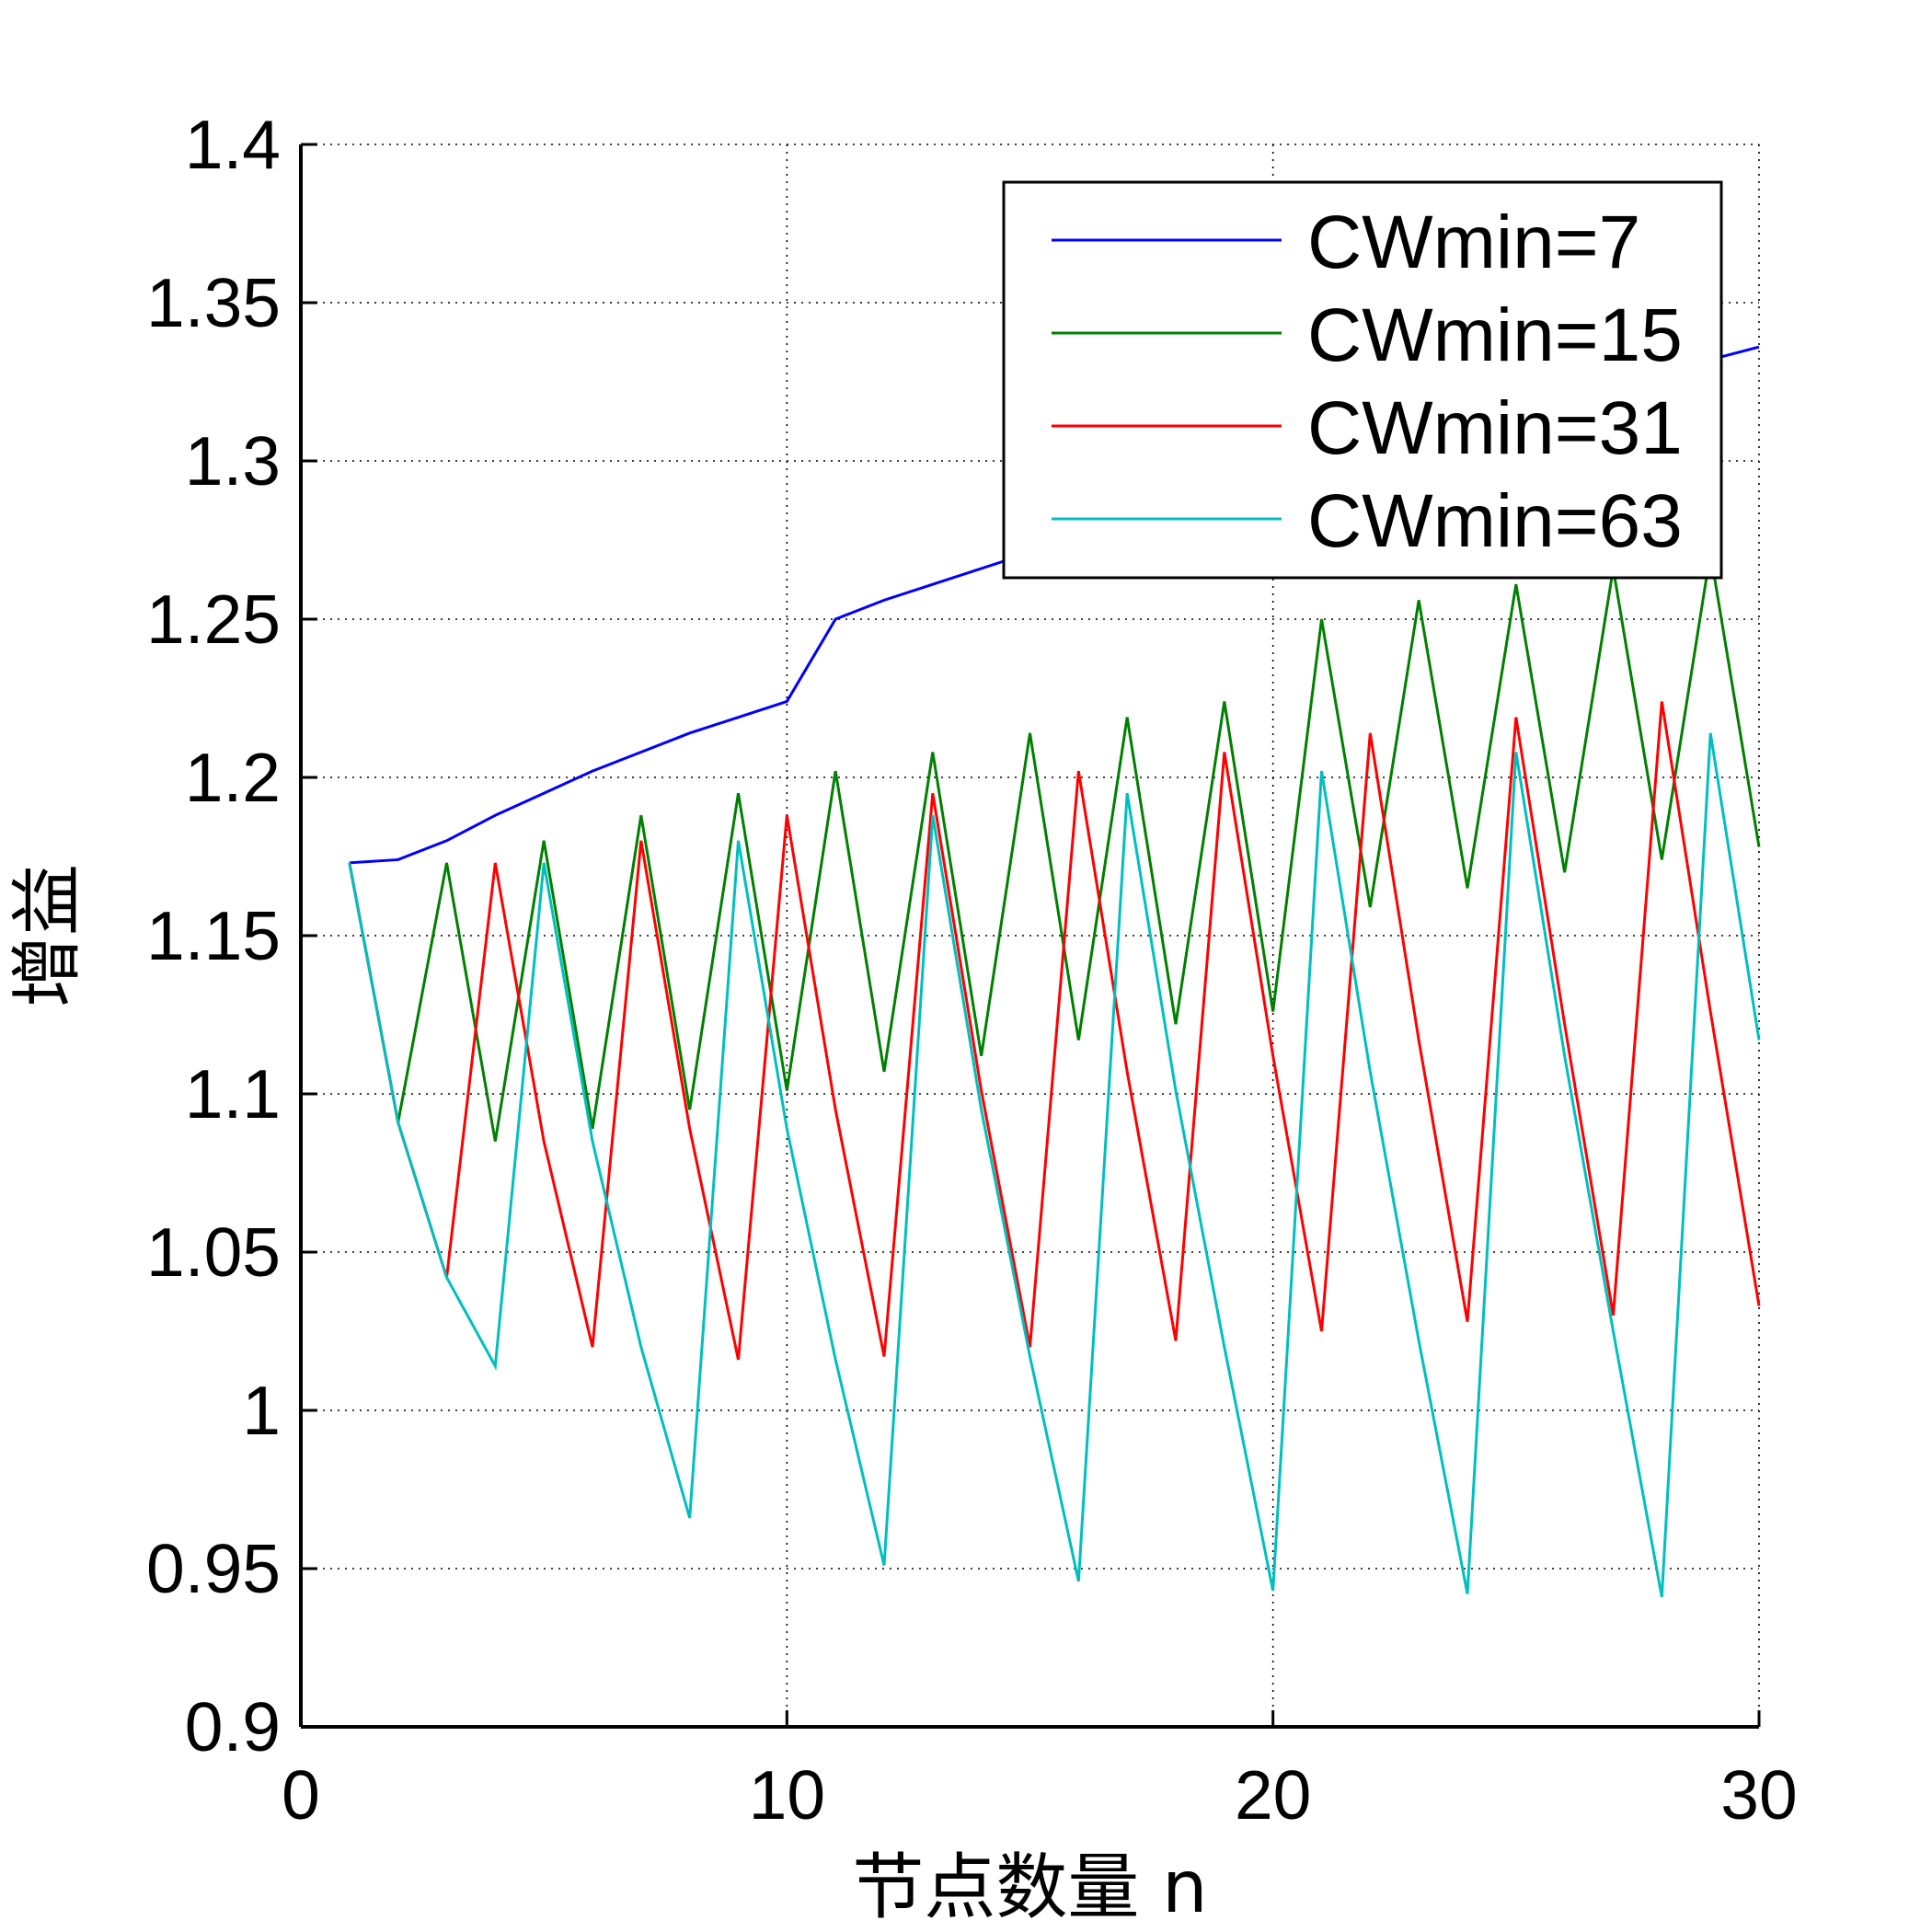 The height and width of the screenshot is (1932, 1932). What do you see at coordinates (47, 935) in the screenshot?
I see `y-axis-label: 增益` at bounding box center [47, 935].